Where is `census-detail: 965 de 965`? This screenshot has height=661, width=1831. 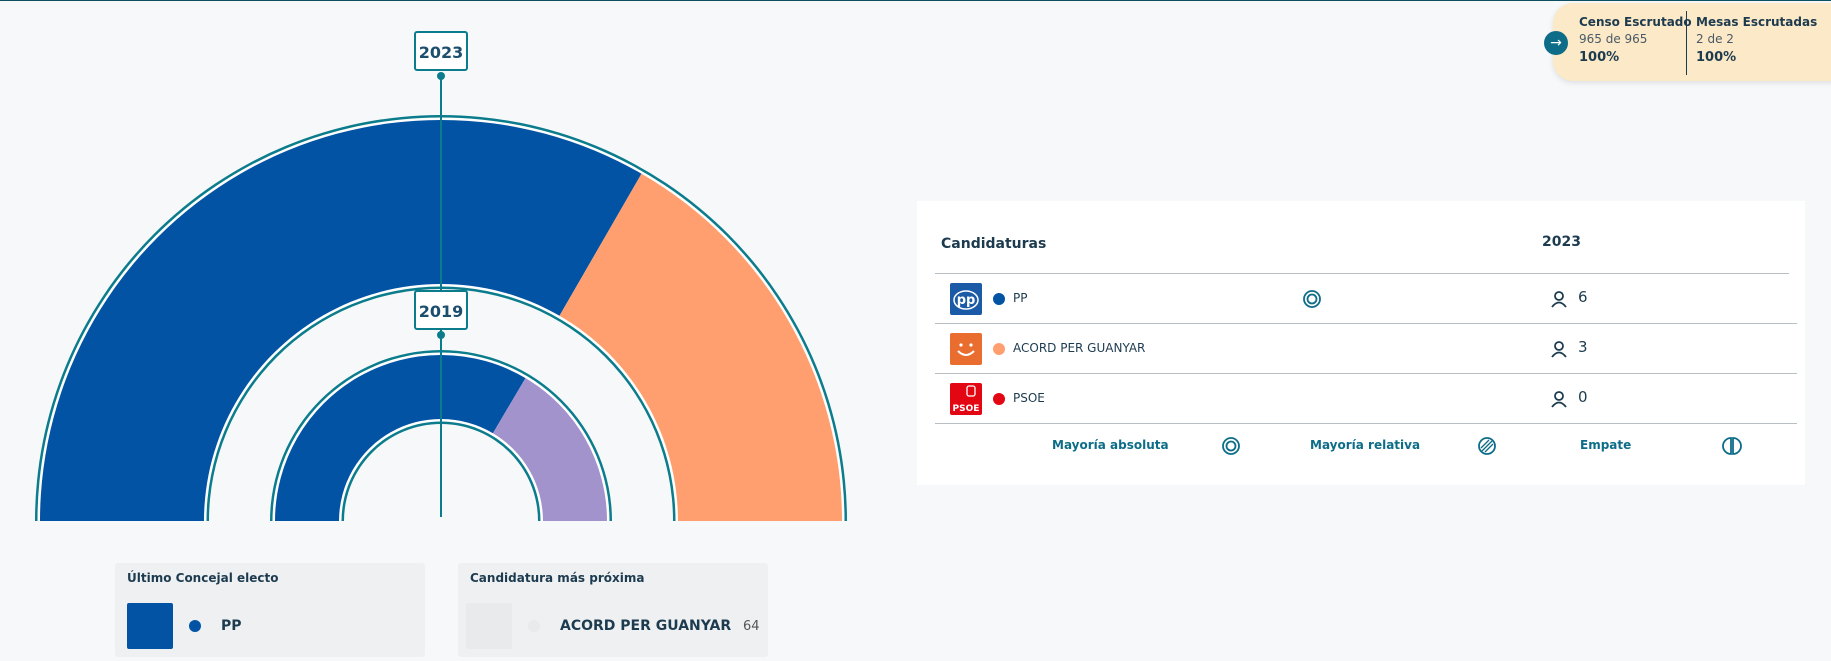 census-detail: 965 de 965 is located at coordinates (1613, 39).